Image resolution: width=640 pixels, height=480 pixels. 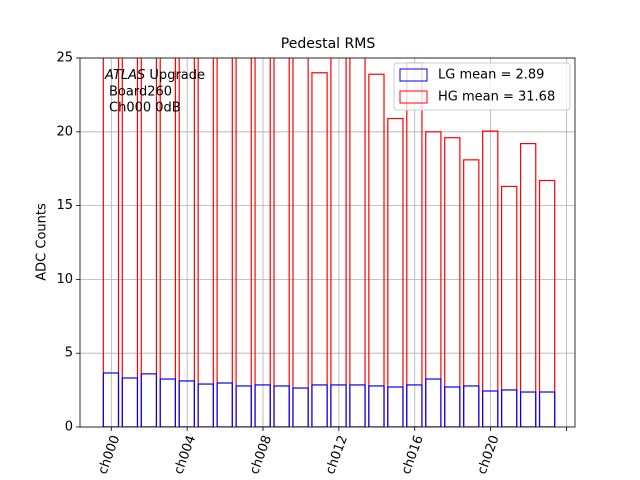 I want to click on chart-title: Pedestal RMS, so click(x=328, y=44).